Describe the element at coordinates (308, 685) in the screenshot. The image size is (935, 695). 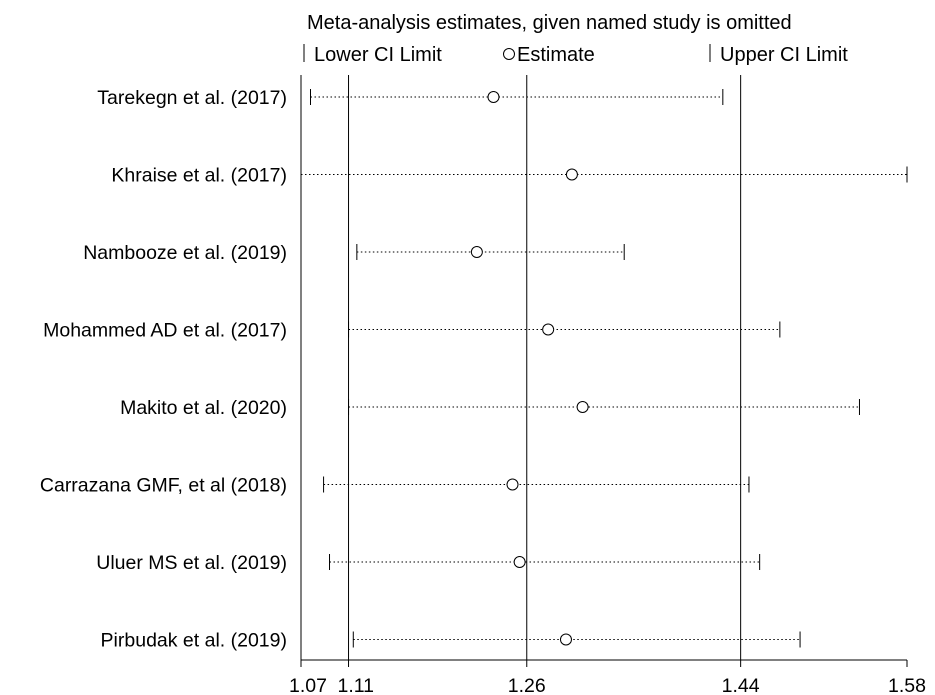
I see `x-tick-label: 1.07` at that location.